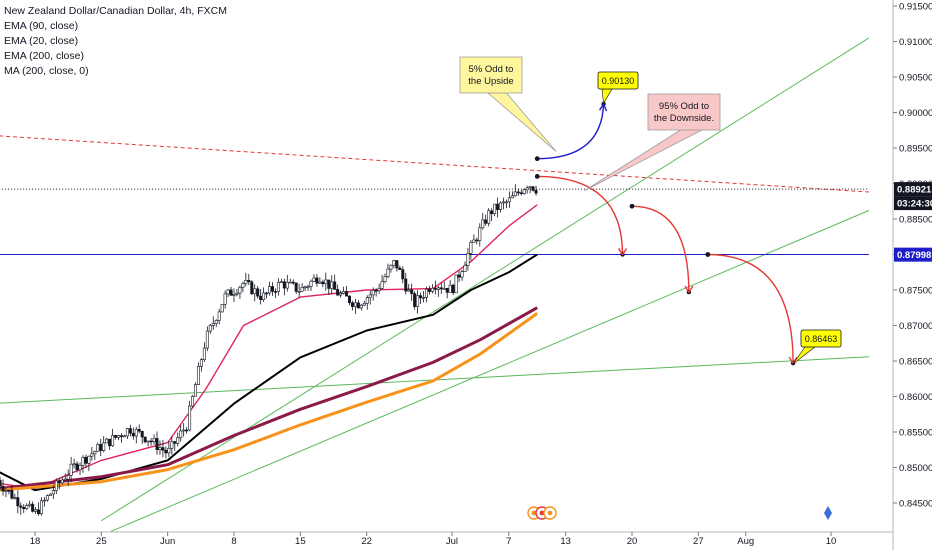  What do you see at coordinates (913, 203) in the screenshot?
I see `countdown-badge-bg` at bounding box center [913, 203].